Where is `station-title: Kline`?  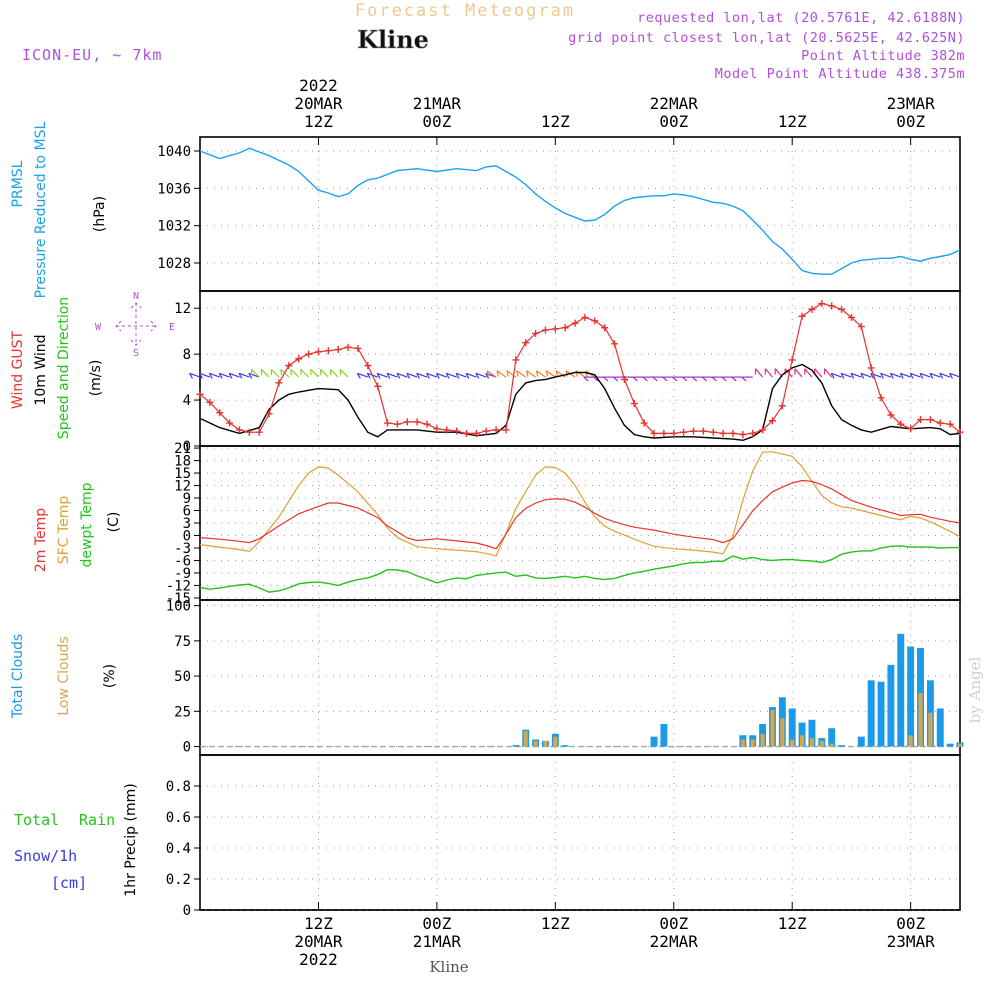
station-title: Kline is located at coordinates (393, 39).